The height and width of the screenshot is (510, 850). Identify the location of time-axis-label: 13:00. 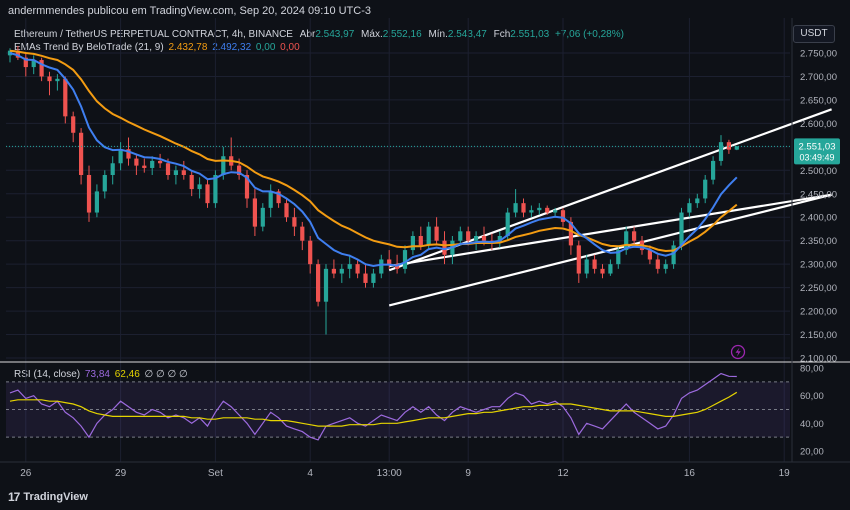
(389, 473).